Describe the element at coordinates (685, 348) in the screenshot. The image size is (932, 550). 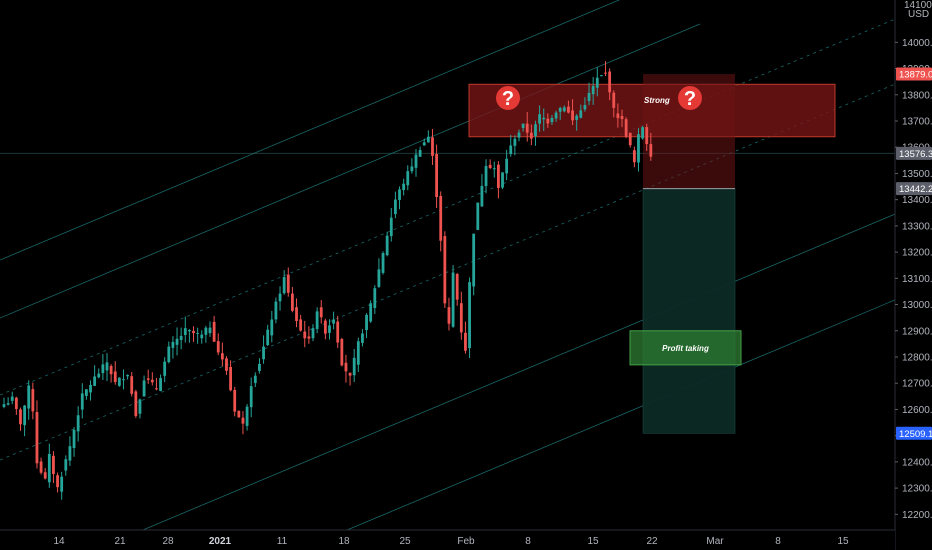
I see `profit-taking-box` at that location.